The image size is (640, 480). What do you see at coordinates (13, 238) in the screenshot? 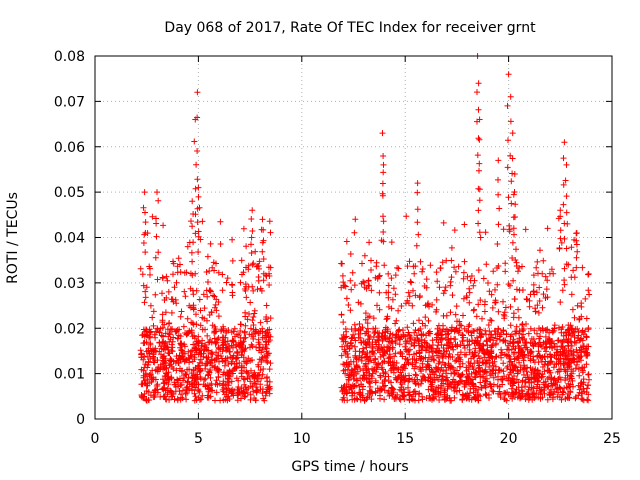
I see `y-axis-label: ROTI / TECUs` at bounding box center [13, 238].